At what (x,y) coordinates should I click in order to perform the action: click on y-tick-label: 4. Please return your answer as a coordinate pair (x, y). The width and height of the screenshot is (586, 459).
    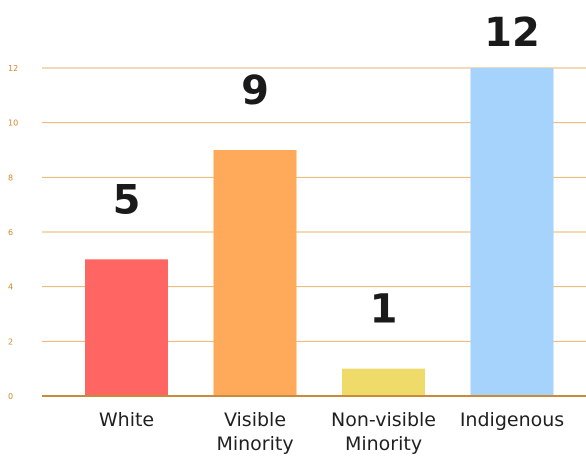
    Looking at the image, I should click on (10, 287).